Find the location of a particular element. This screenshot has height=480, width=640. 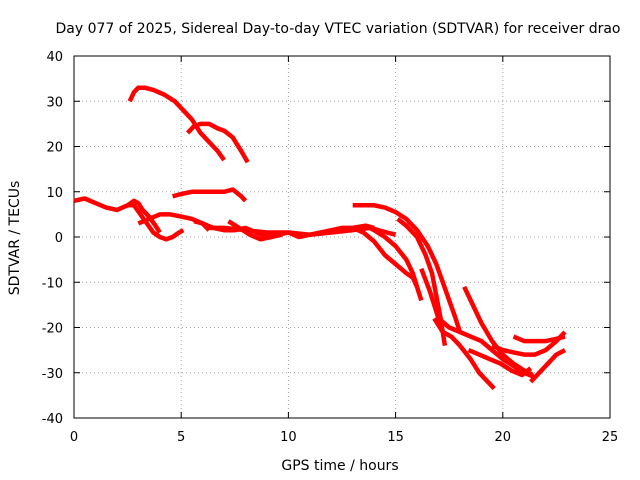

x-tick-label: 10 is located at coordinates (288, 437).